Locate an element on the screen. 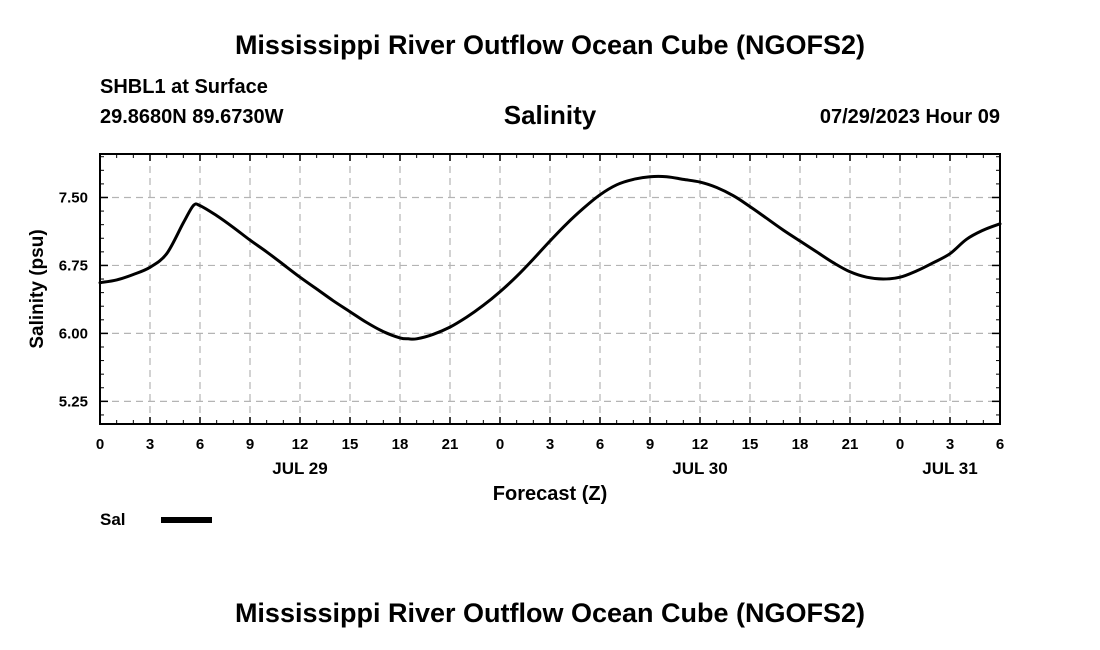  y-tick-label: 6.75 is located at coordinates (73, 265).